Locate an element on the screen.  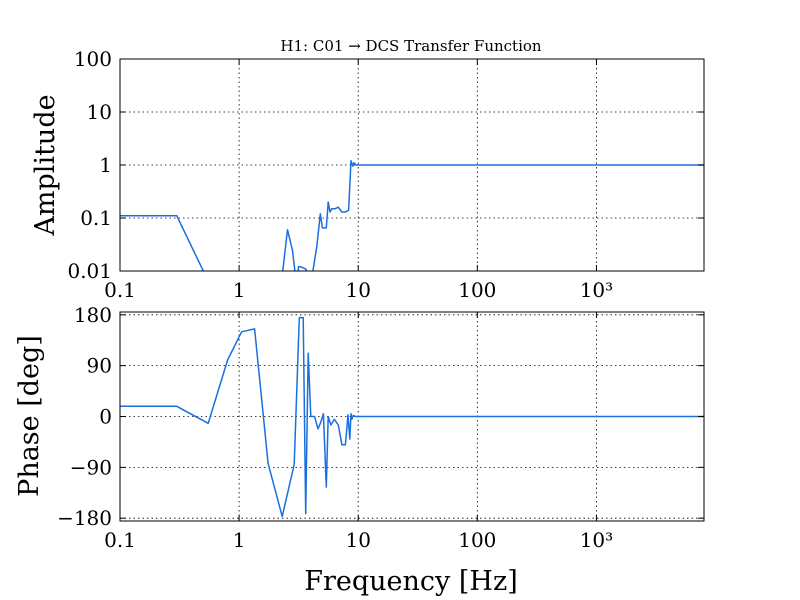
phase-y-tick-label: 180 is located at coordinates (93, 315).